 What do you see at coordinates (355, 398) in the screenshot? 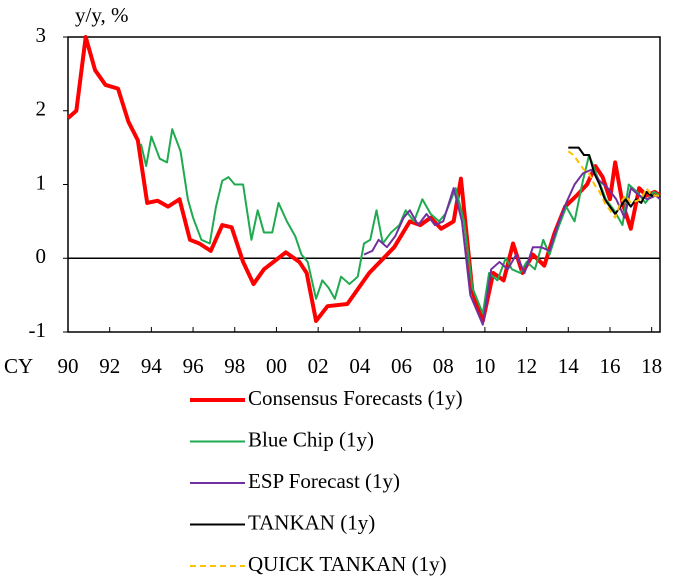
I see `legend-label: Consensus Forecasts (1y)` at bounding box center [355, 398].